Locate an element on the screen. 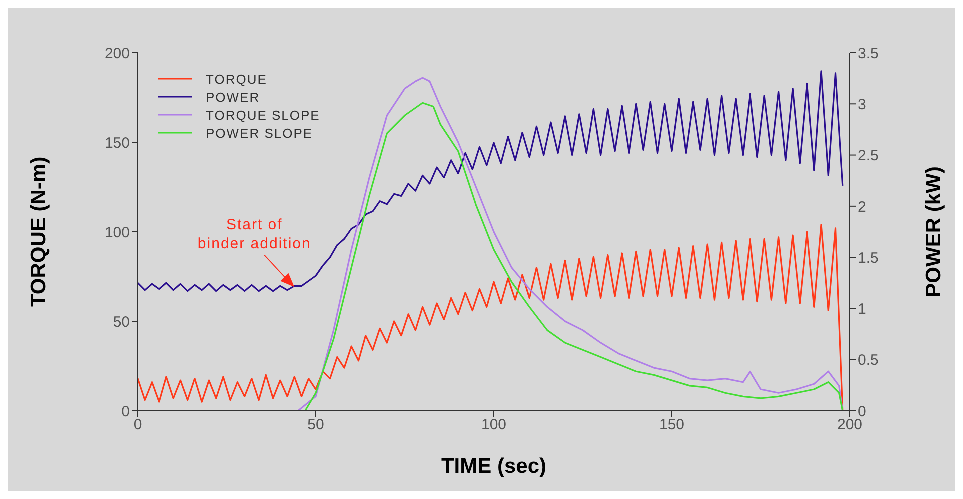 This screenshot has height=499, width=963. y2-axis-title: POWER (kW) is located at coordinates (934, 232).